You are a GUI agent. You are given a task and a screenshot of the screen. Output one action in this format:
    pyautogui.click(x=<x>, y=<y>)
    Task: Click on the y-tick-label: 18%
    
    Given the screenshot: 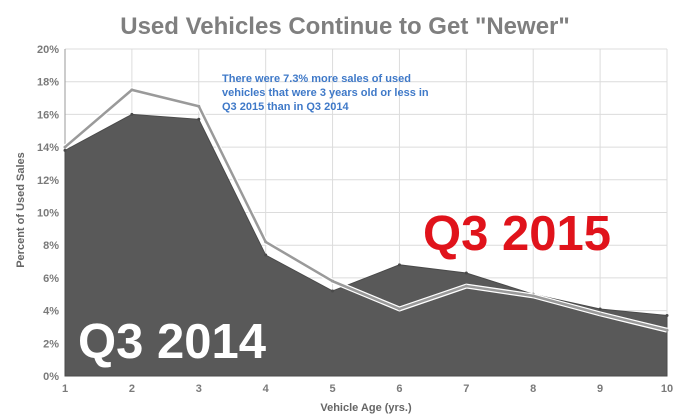 What is the action you would take?
    pyautogui.click(x=48, y=83)
    